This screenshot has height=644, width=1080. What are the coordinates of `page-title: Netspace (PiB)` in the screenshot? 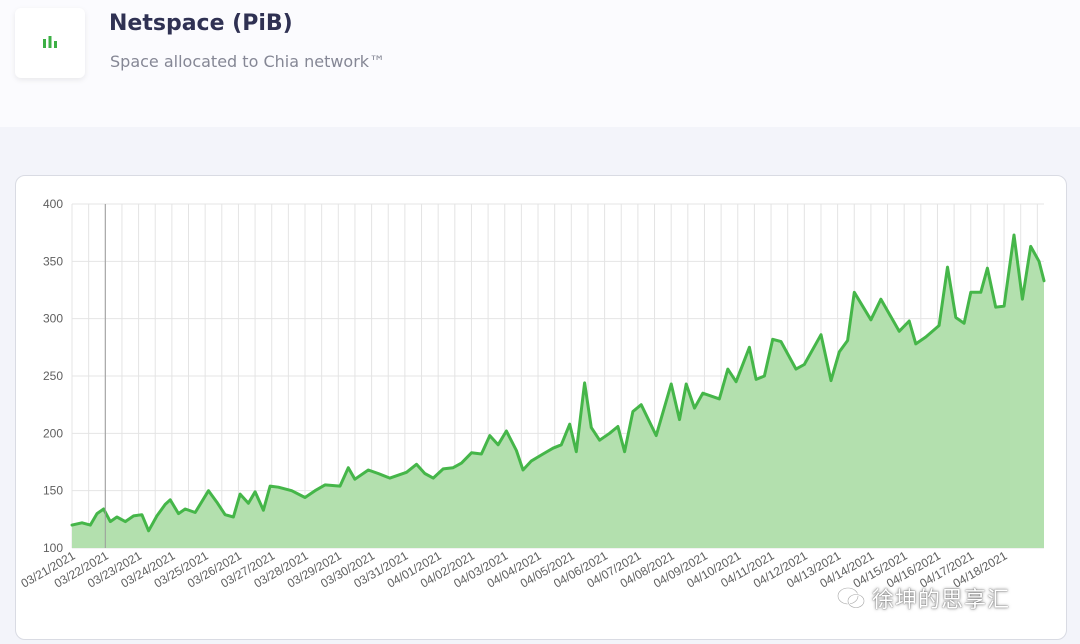 It's located at (201, 23).